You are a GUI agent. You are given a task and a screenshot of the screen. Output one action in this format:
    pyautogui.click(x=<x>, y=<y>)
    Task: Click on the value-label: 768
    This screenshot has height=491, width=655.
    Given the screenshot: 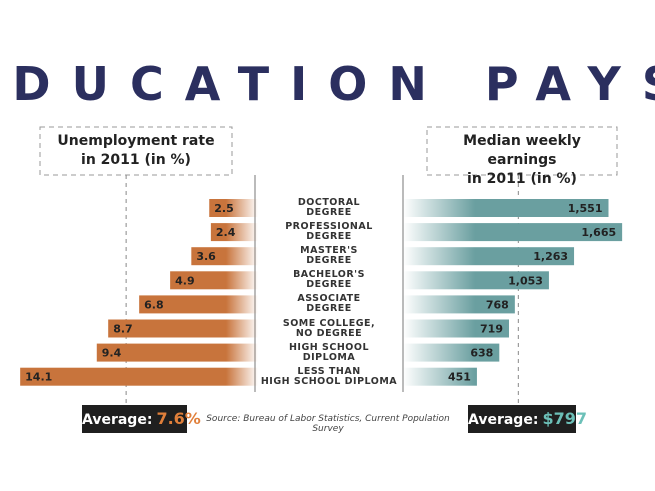 What is the action you would take?
    pyautogui.click(x=497, y=304)
    